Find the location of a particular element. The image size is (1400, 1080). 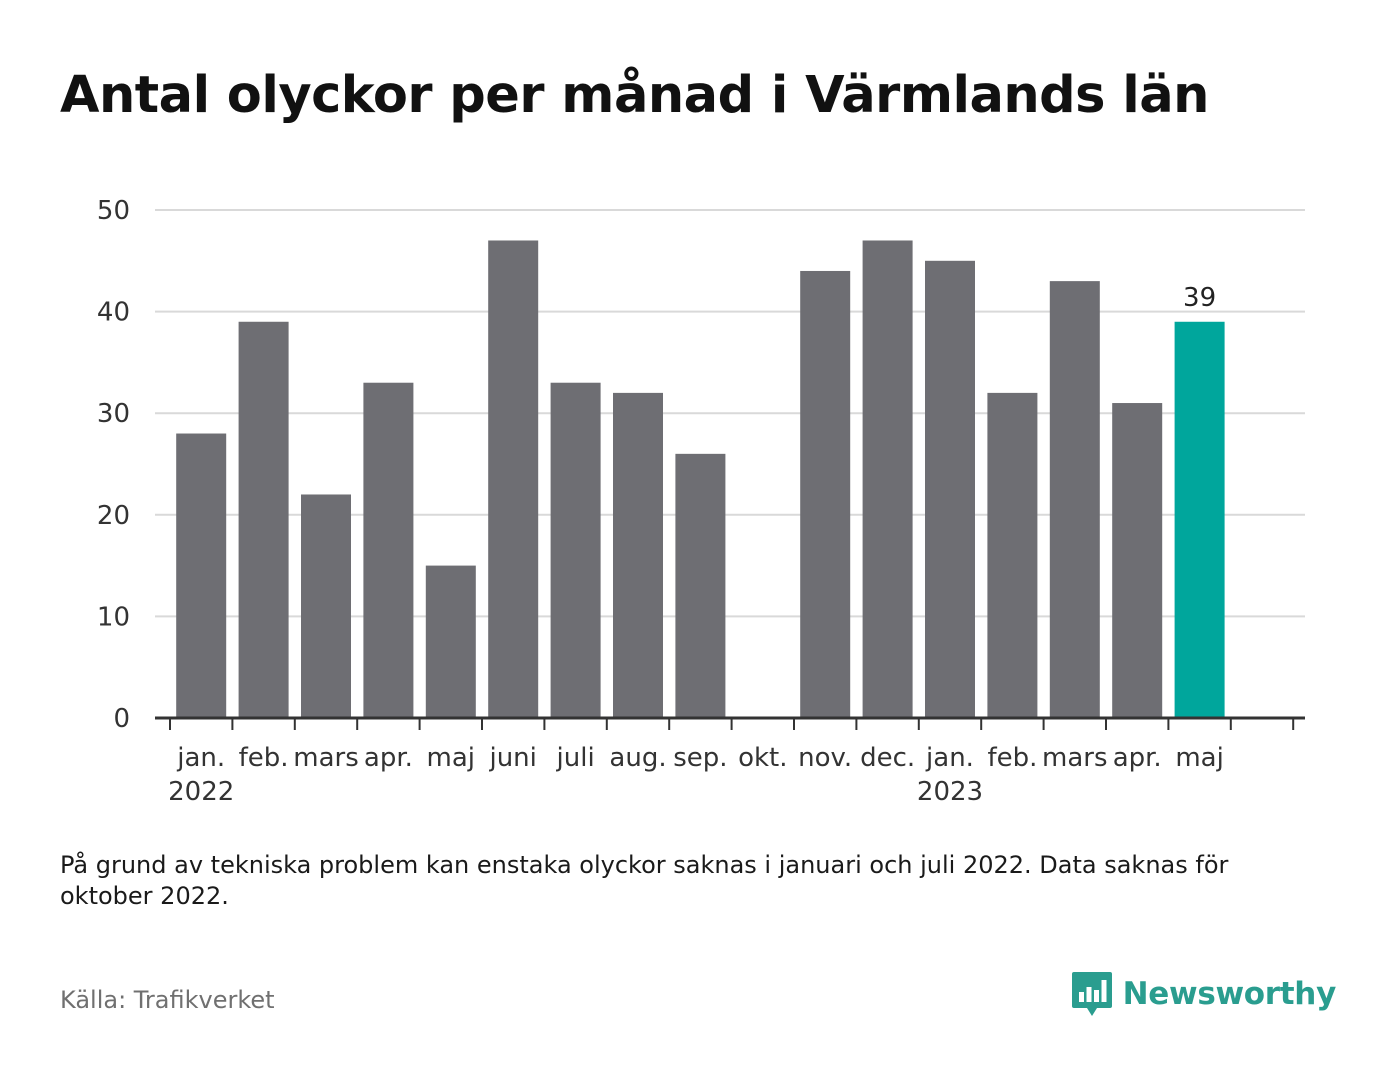

x-tick-label: sep. is located at coordinates (700, 758).